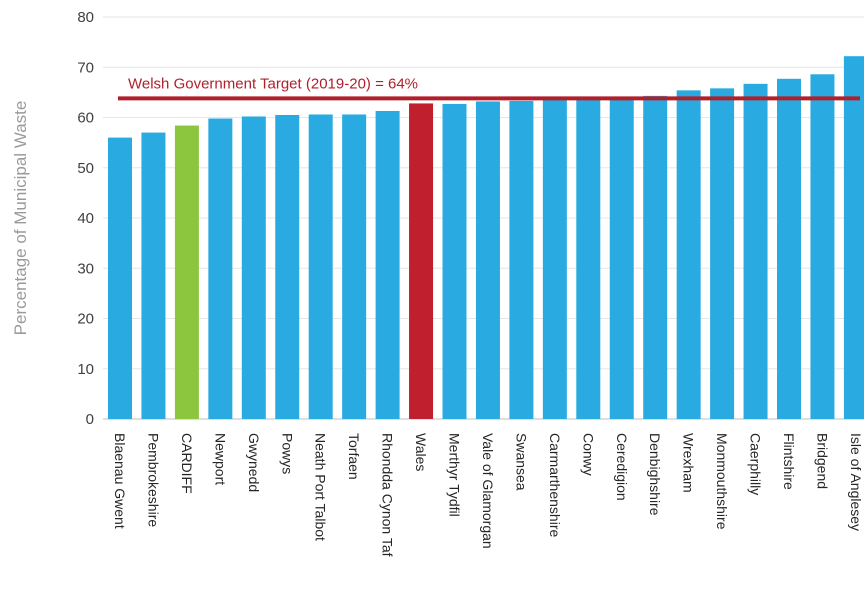  What do you see at coordinates (354, 456) in the screenshot?
I see `x-category-label: Torfaen` at bounding box center [354, 456].